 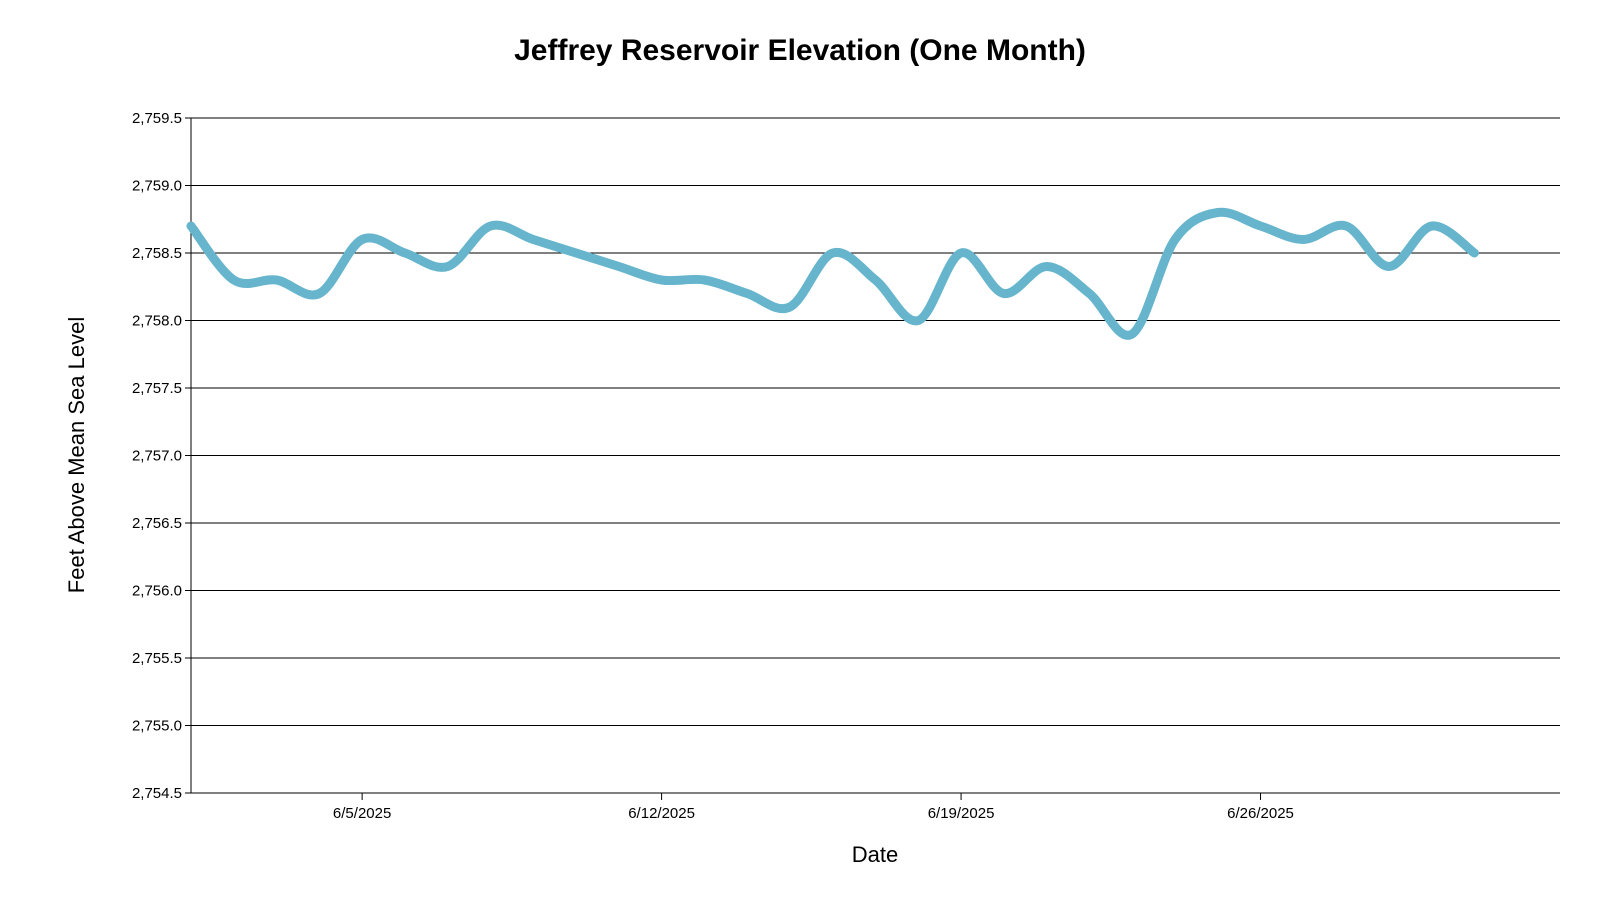 I want to click on y-tick-label: 2,758.0, so click(x=157, y=321).